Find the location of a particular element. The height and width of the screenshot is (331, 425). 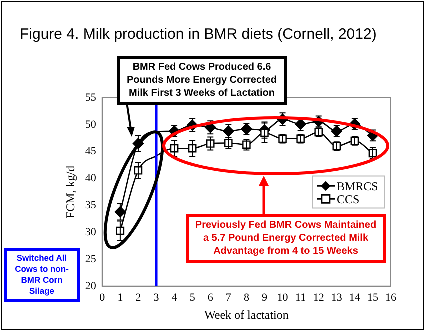

x-tick-label: 15 is located at coordinates (373, 298).